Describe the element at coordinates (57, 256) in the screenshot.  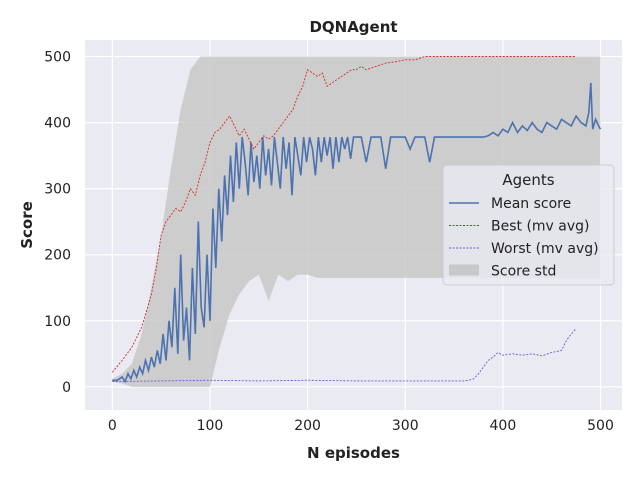
I see `y-tick-label: 200` at that location.